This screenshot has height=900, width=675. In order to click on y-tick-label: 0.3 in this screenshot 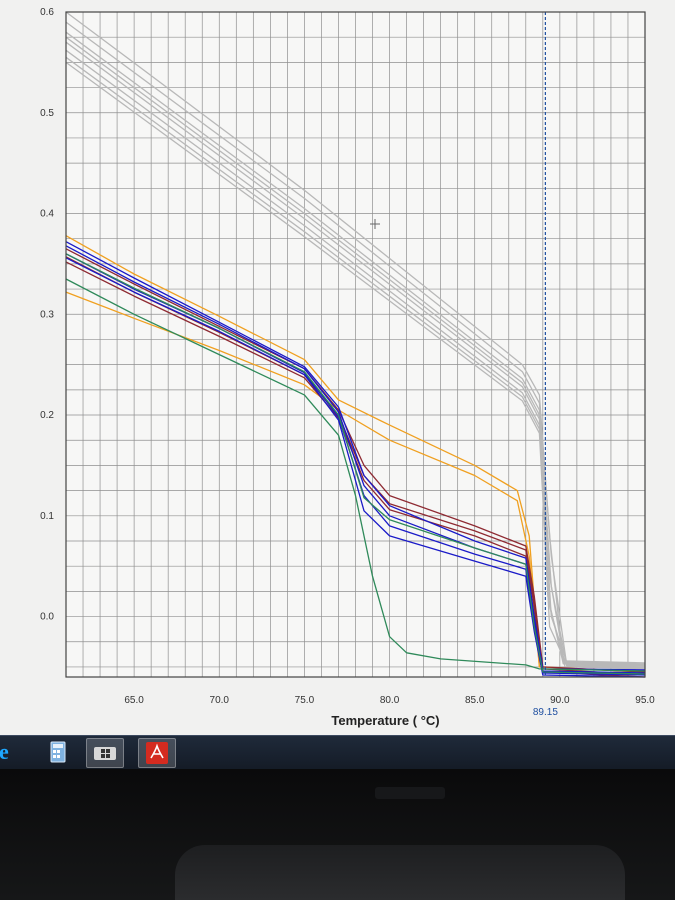, I will do `click(47, 314)`.